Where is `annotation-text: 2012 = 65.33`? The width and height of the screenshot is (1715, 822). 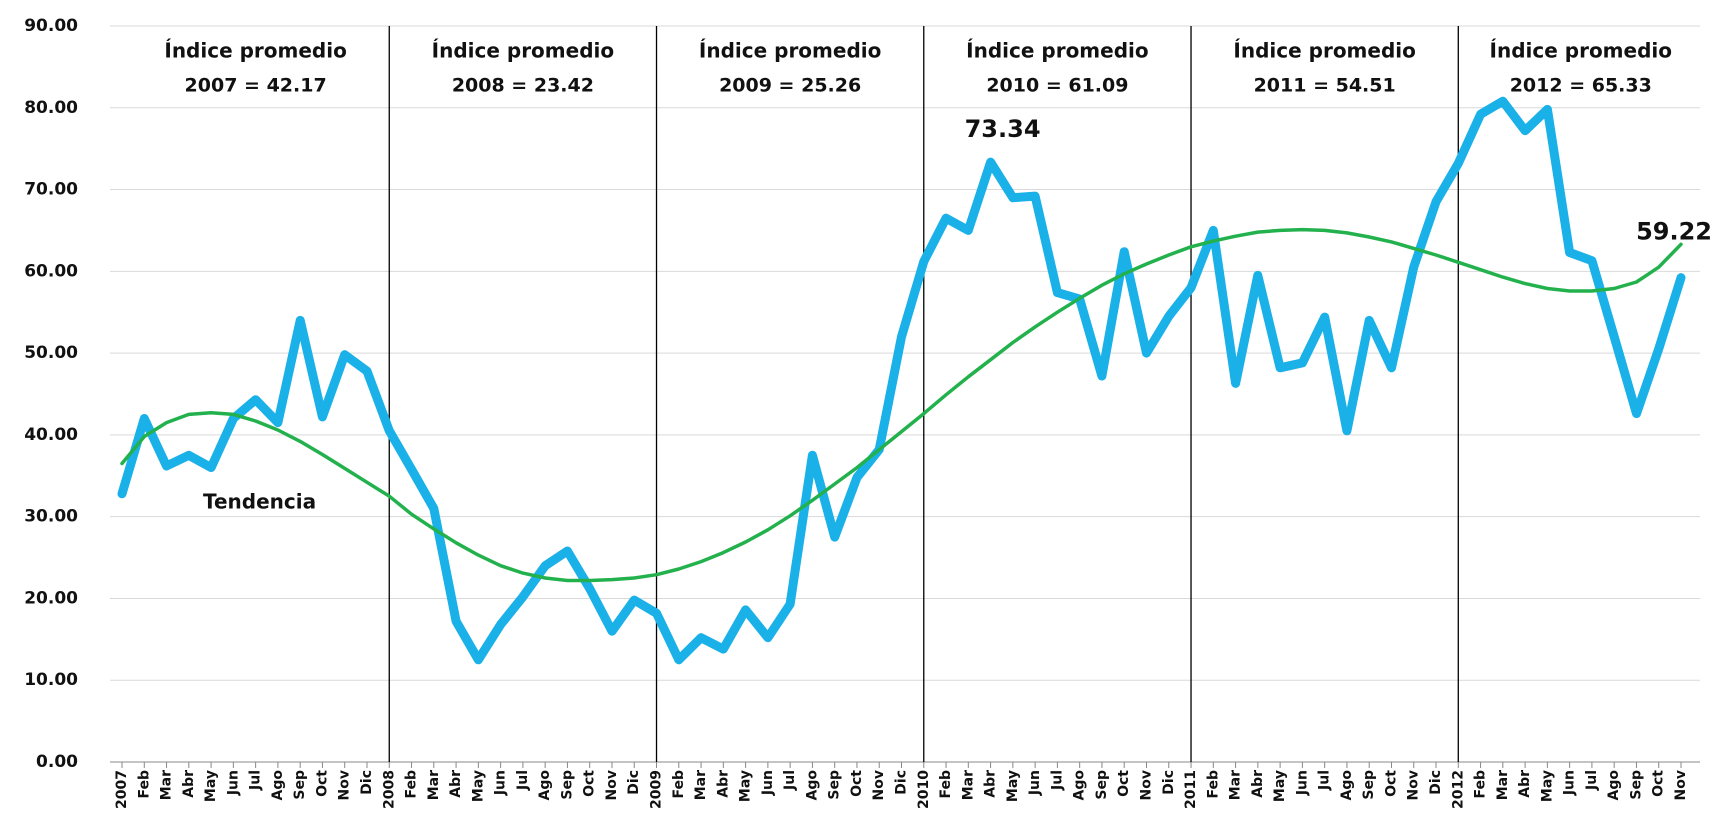
annotation-text: 2012 = 65.33 is located at coordinates (1581, 86).